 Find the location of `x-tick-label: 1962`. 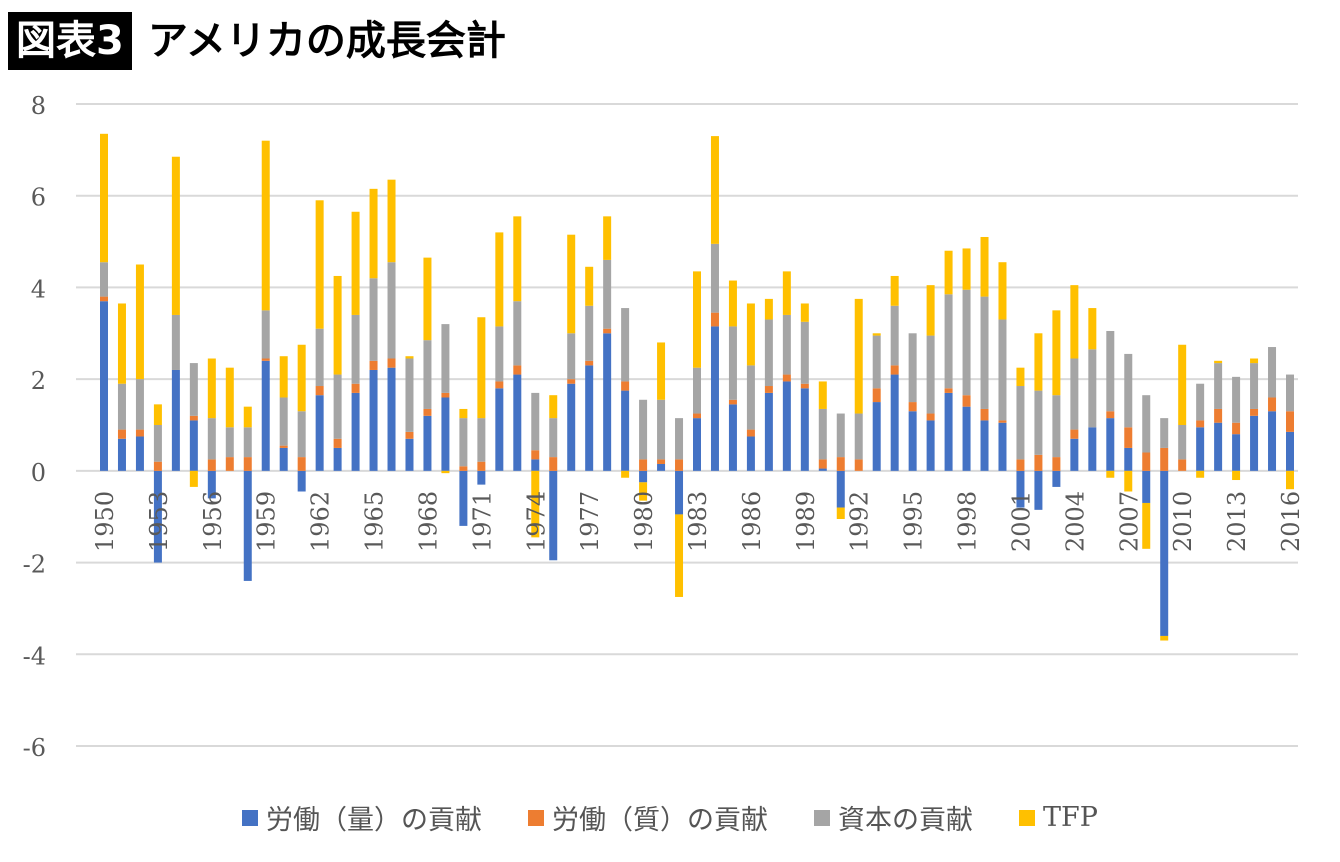

x-tick-label: 1962 is located at coordinates (321, 521).